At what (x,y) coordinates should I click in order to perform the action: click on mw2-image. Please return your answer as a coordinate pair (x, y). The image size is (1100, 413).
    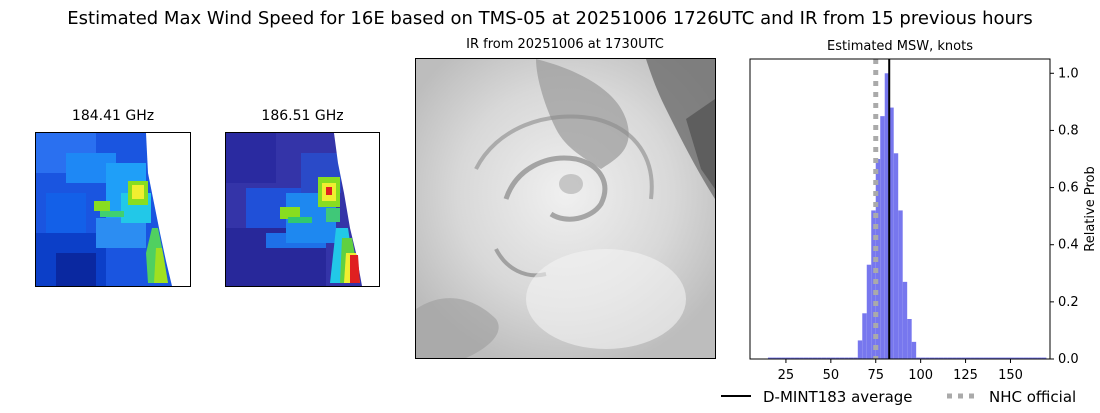
    Looking at the image, I should click on (302, 209).